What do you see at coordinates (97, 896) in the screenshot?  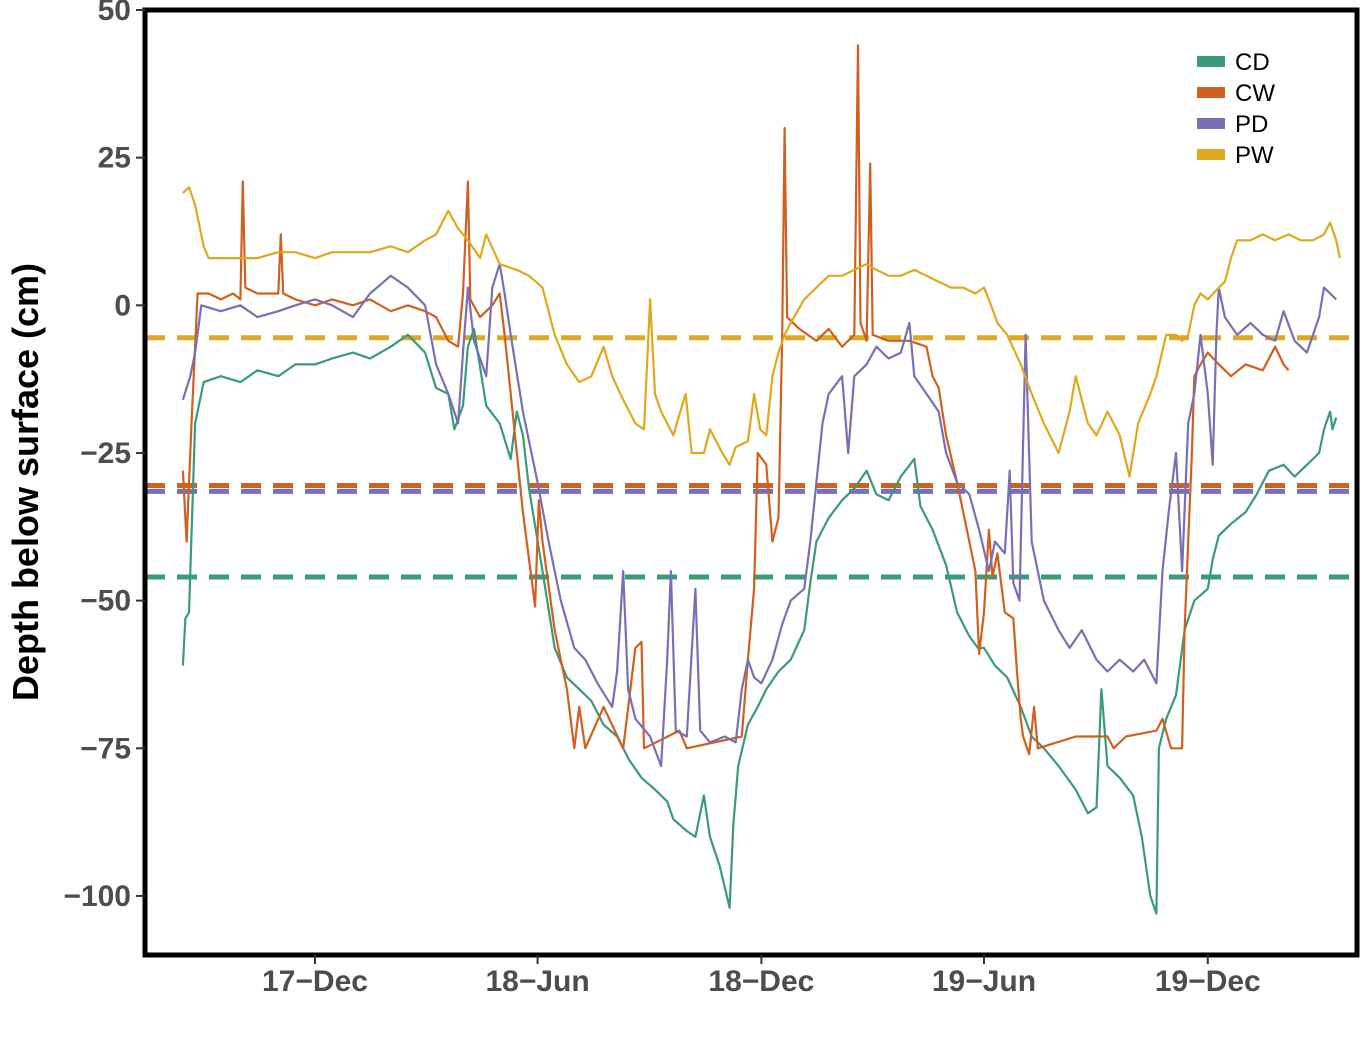 I see `y-tick-label: −100` at bounding box center [97, 896].